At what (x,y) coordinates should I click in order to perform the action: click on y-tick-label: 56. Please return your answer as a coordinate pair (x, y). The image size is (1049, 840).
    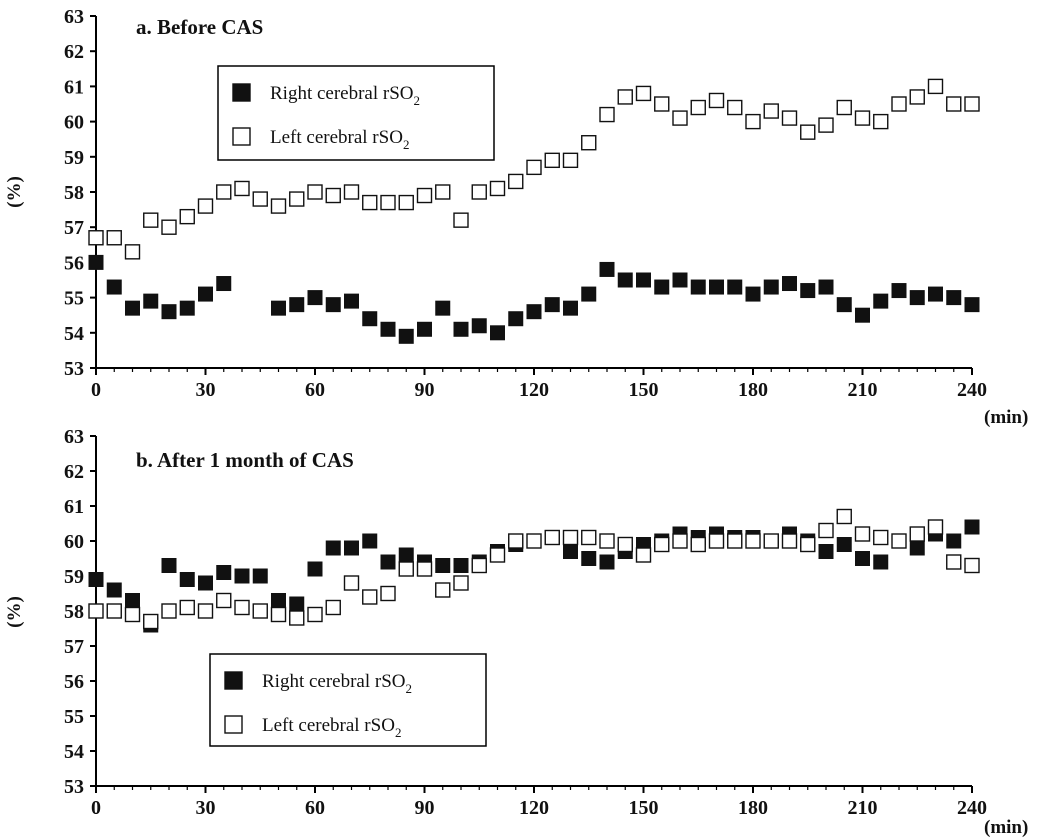
    Looking at the image, I should click on (74, 263).